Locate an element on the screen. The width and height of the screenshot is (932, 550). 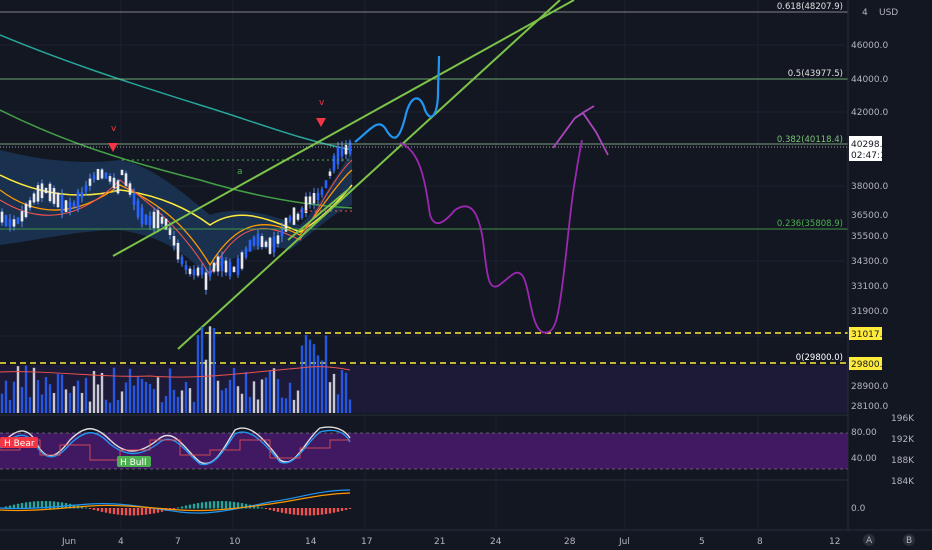
oscillator-step-line is located at coordinates (175, 450).